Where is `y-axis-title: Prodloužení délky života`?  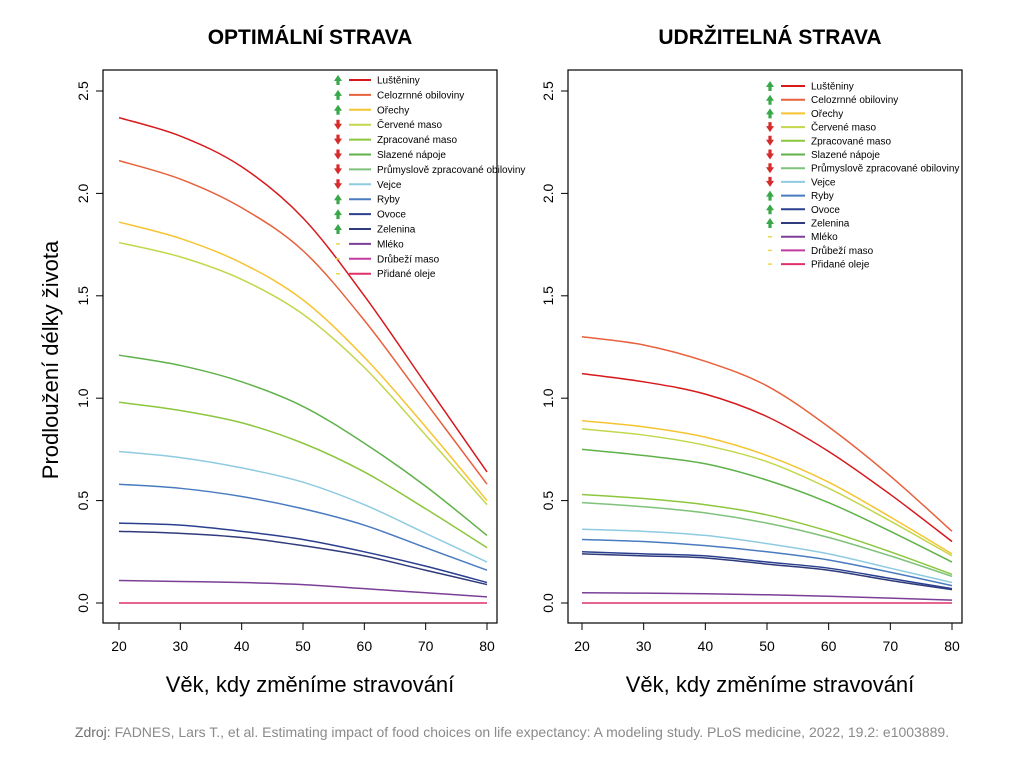
y-axis-title: Prodloužení délky života is located at coordinates (50, 359).